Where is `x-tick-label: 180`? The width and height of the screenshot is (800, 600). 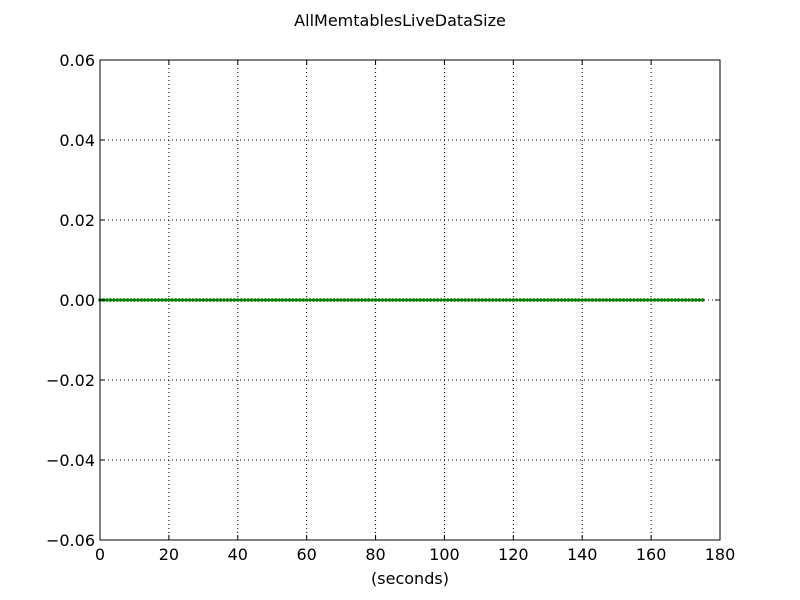 x-tick-label: 180 is located at coordinates (720, 554).